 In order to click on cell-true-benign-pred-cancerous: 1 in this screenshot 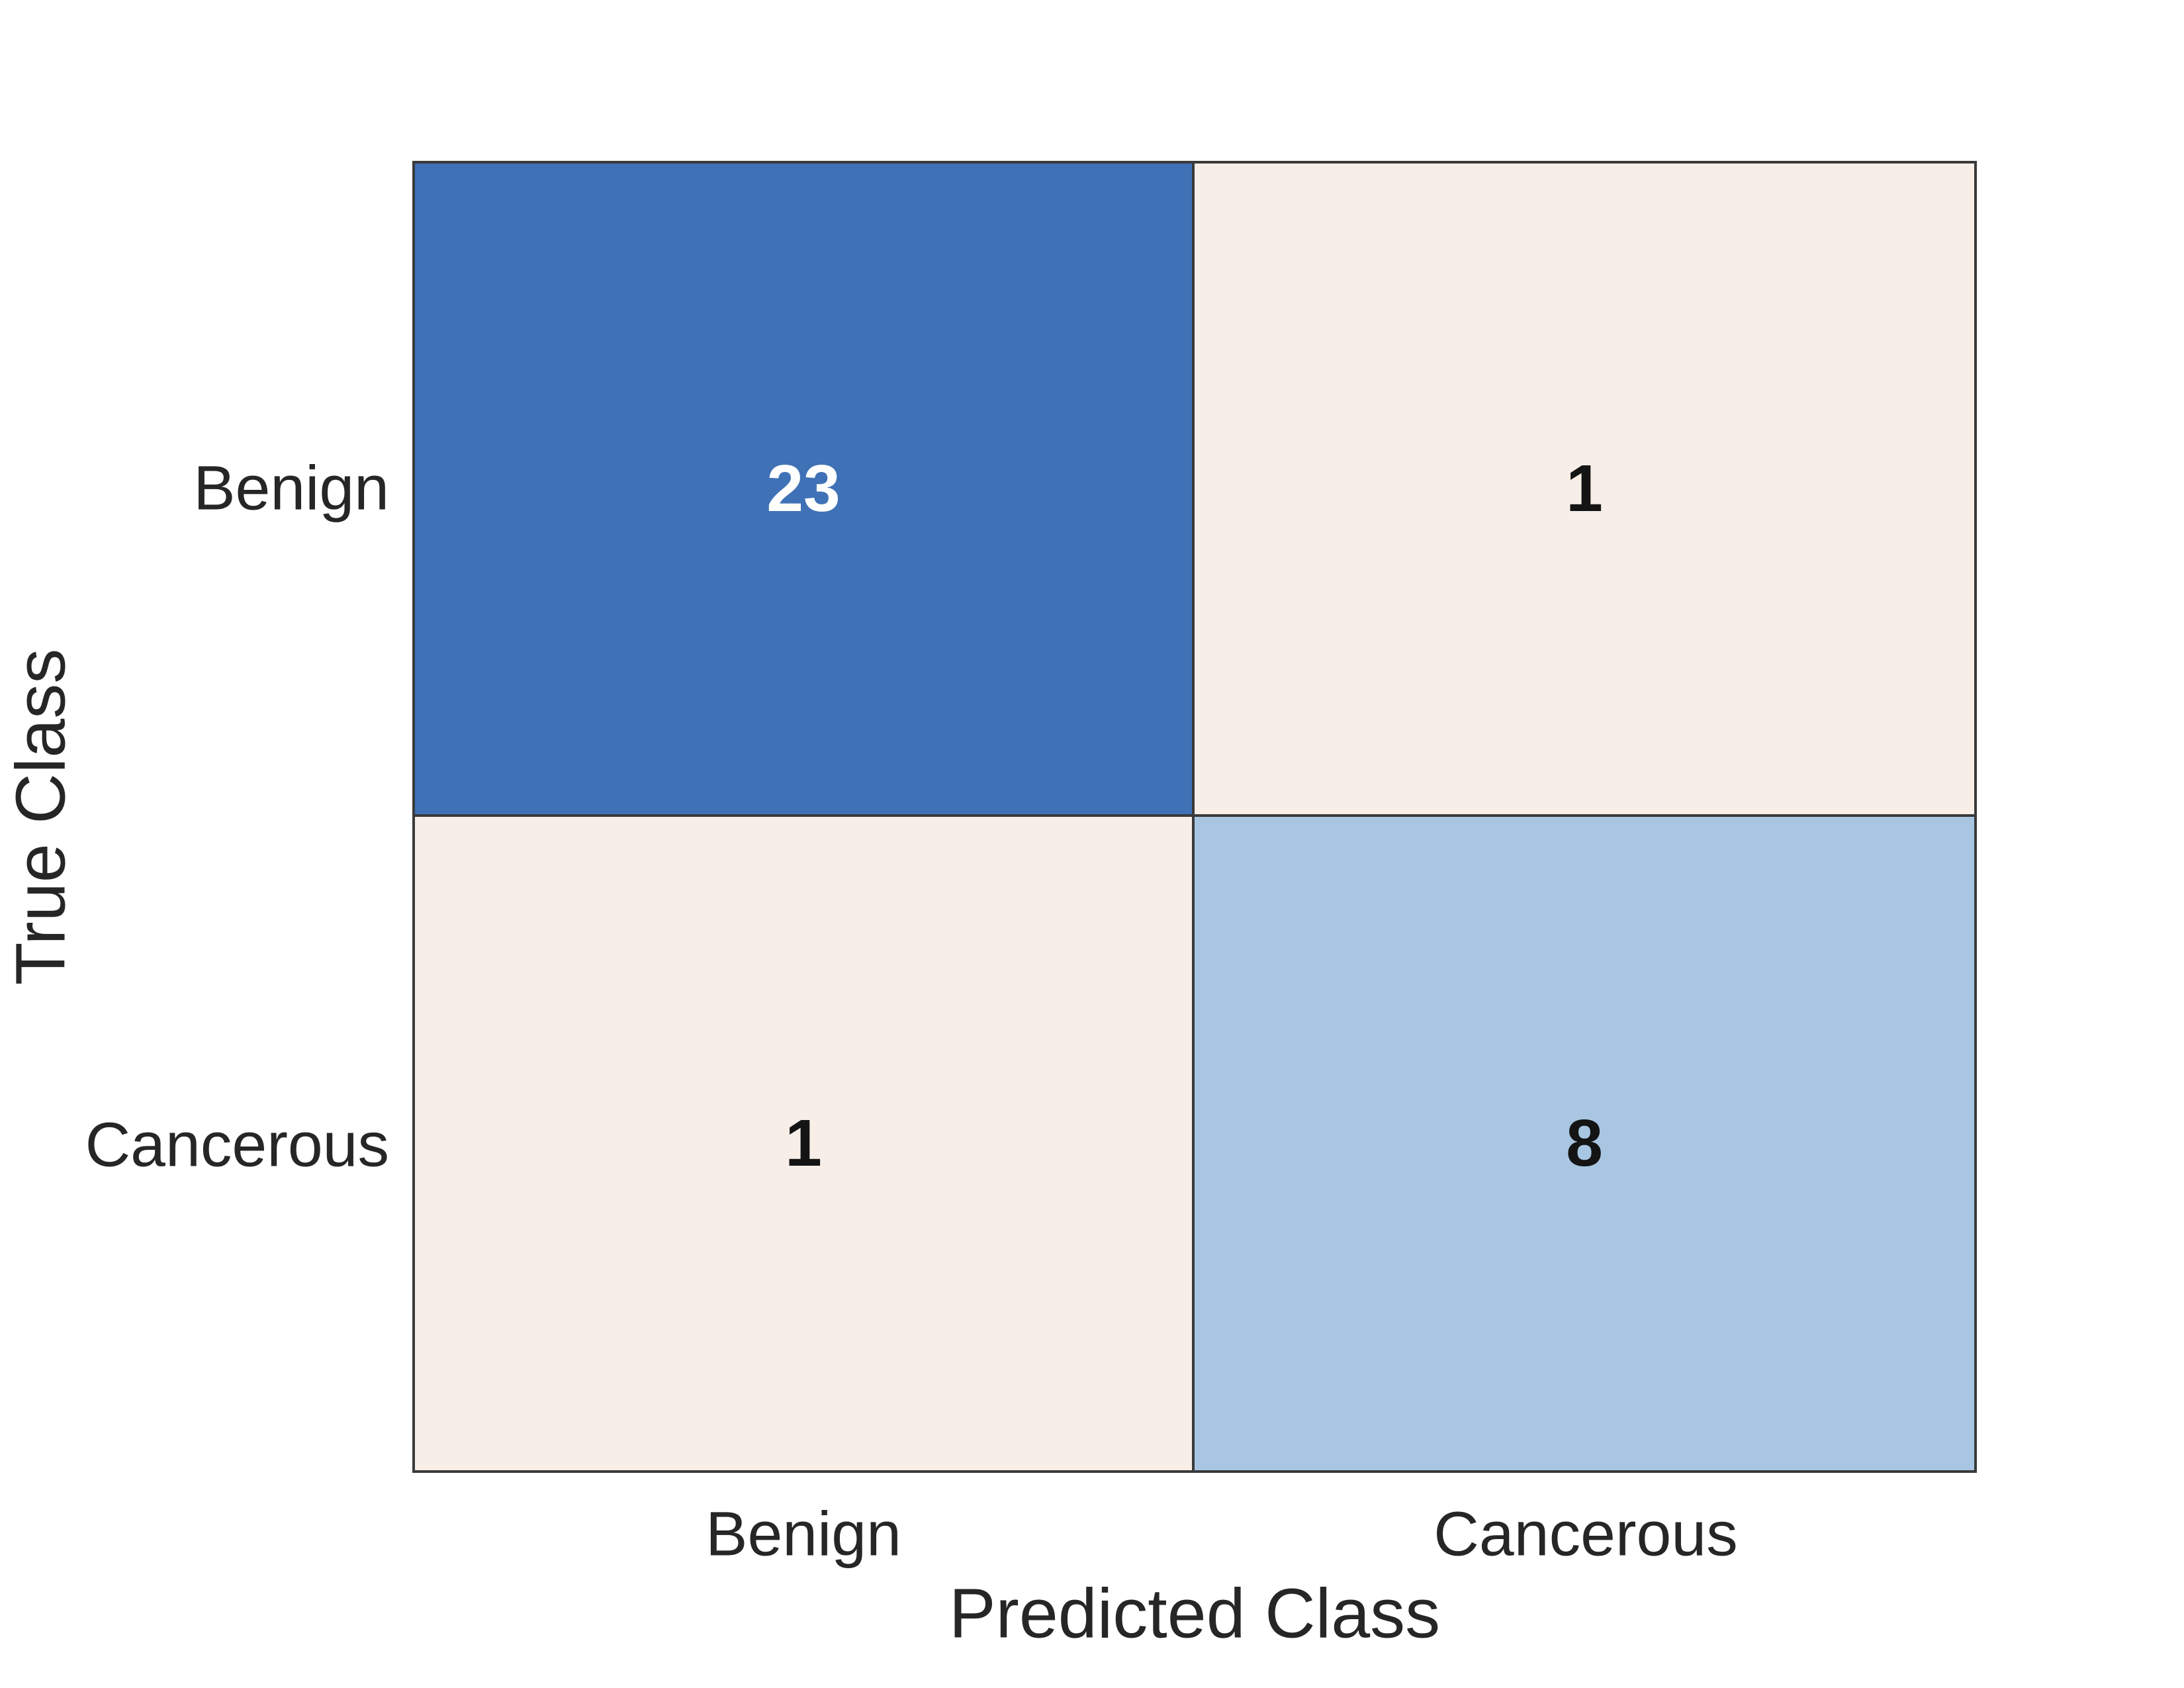, I will do `click(1584, 490)`.